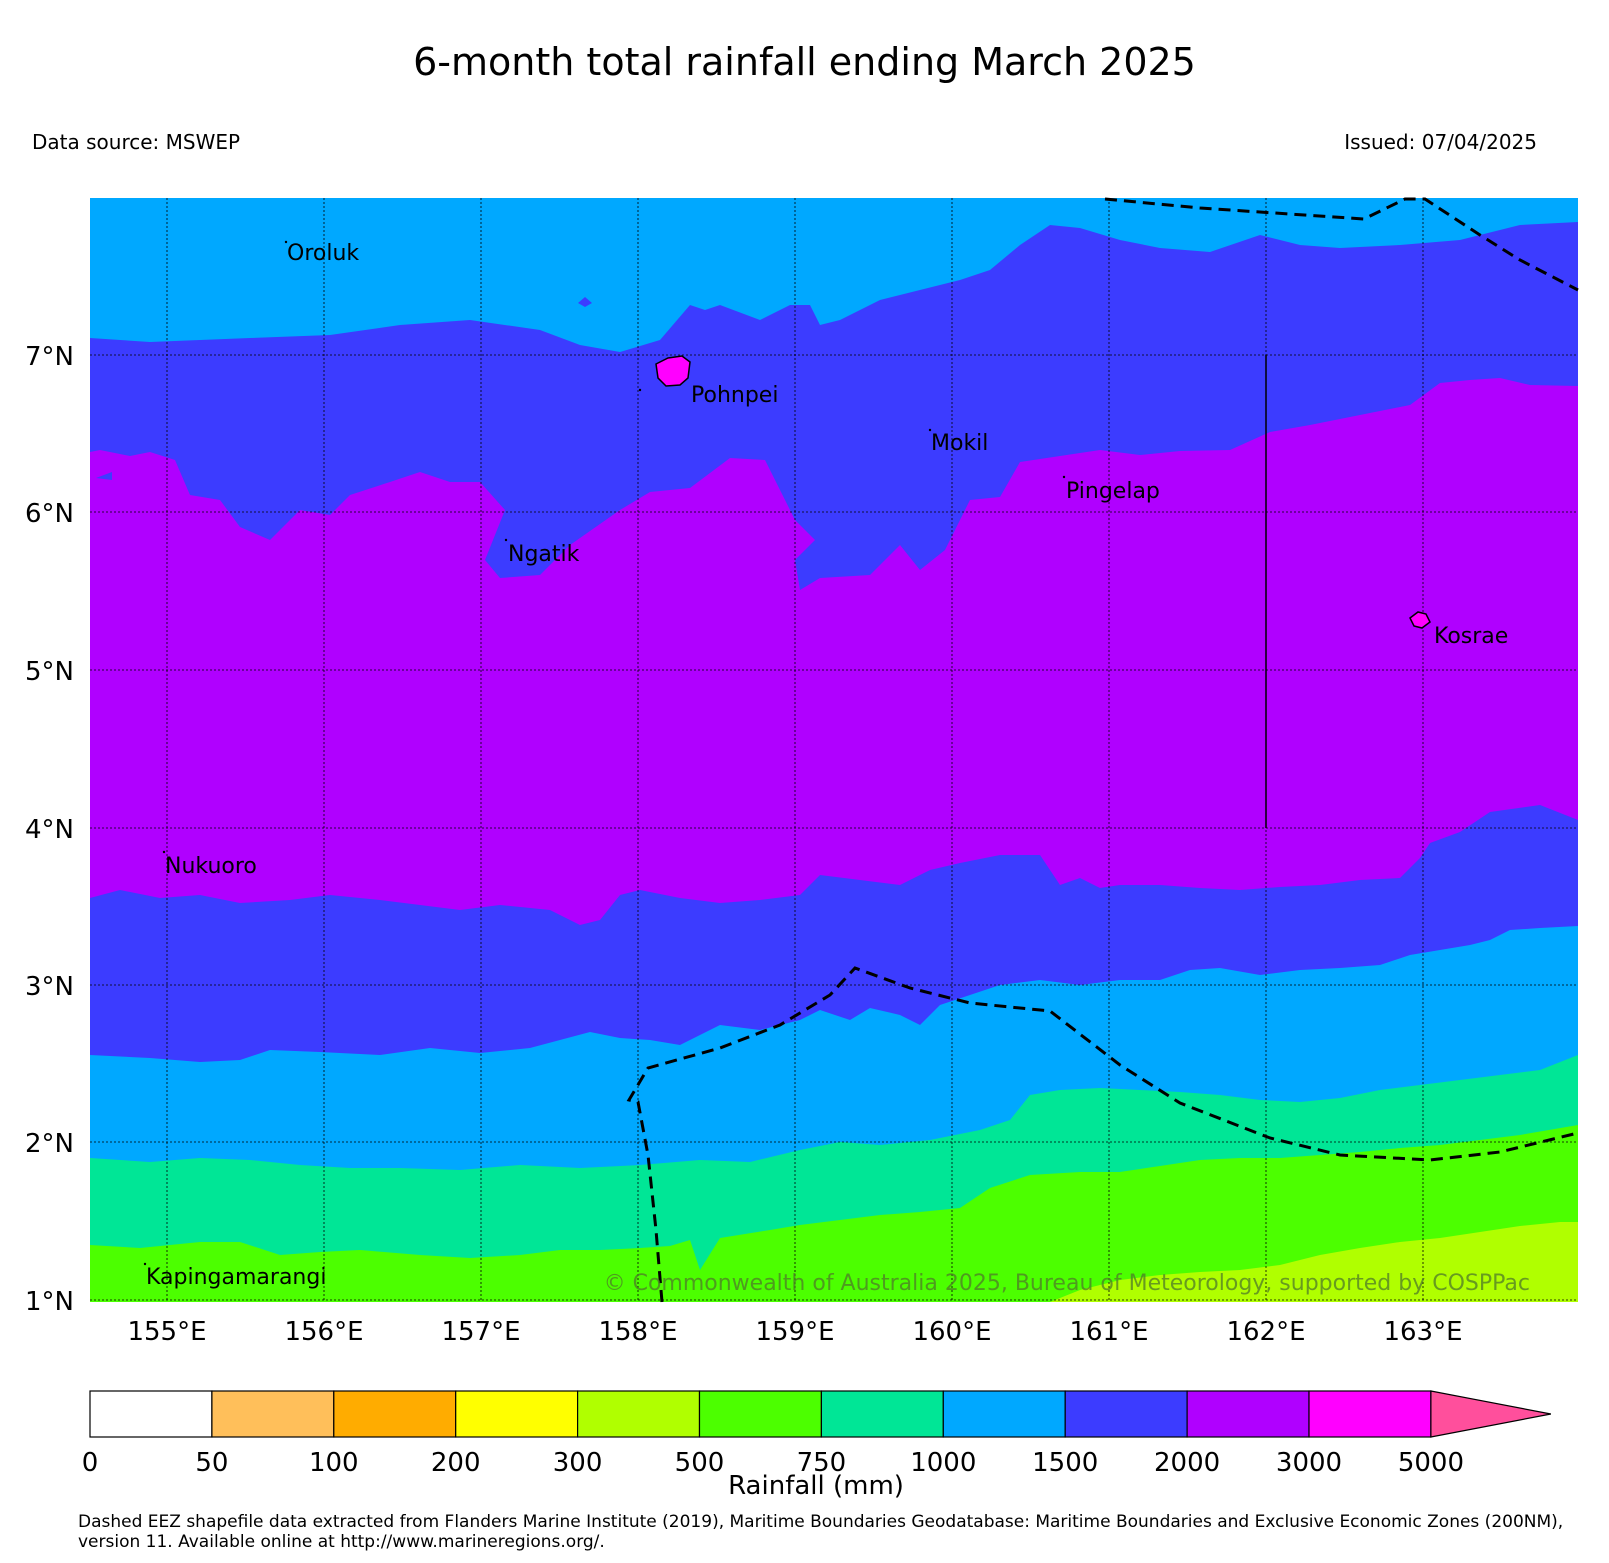 Image resolution: width=1609 pixels, height=1563 pixels. Describe the element at coordinates (822, 1463) in the screenshot. I see `colorbar-tick-label: 750` at that location.